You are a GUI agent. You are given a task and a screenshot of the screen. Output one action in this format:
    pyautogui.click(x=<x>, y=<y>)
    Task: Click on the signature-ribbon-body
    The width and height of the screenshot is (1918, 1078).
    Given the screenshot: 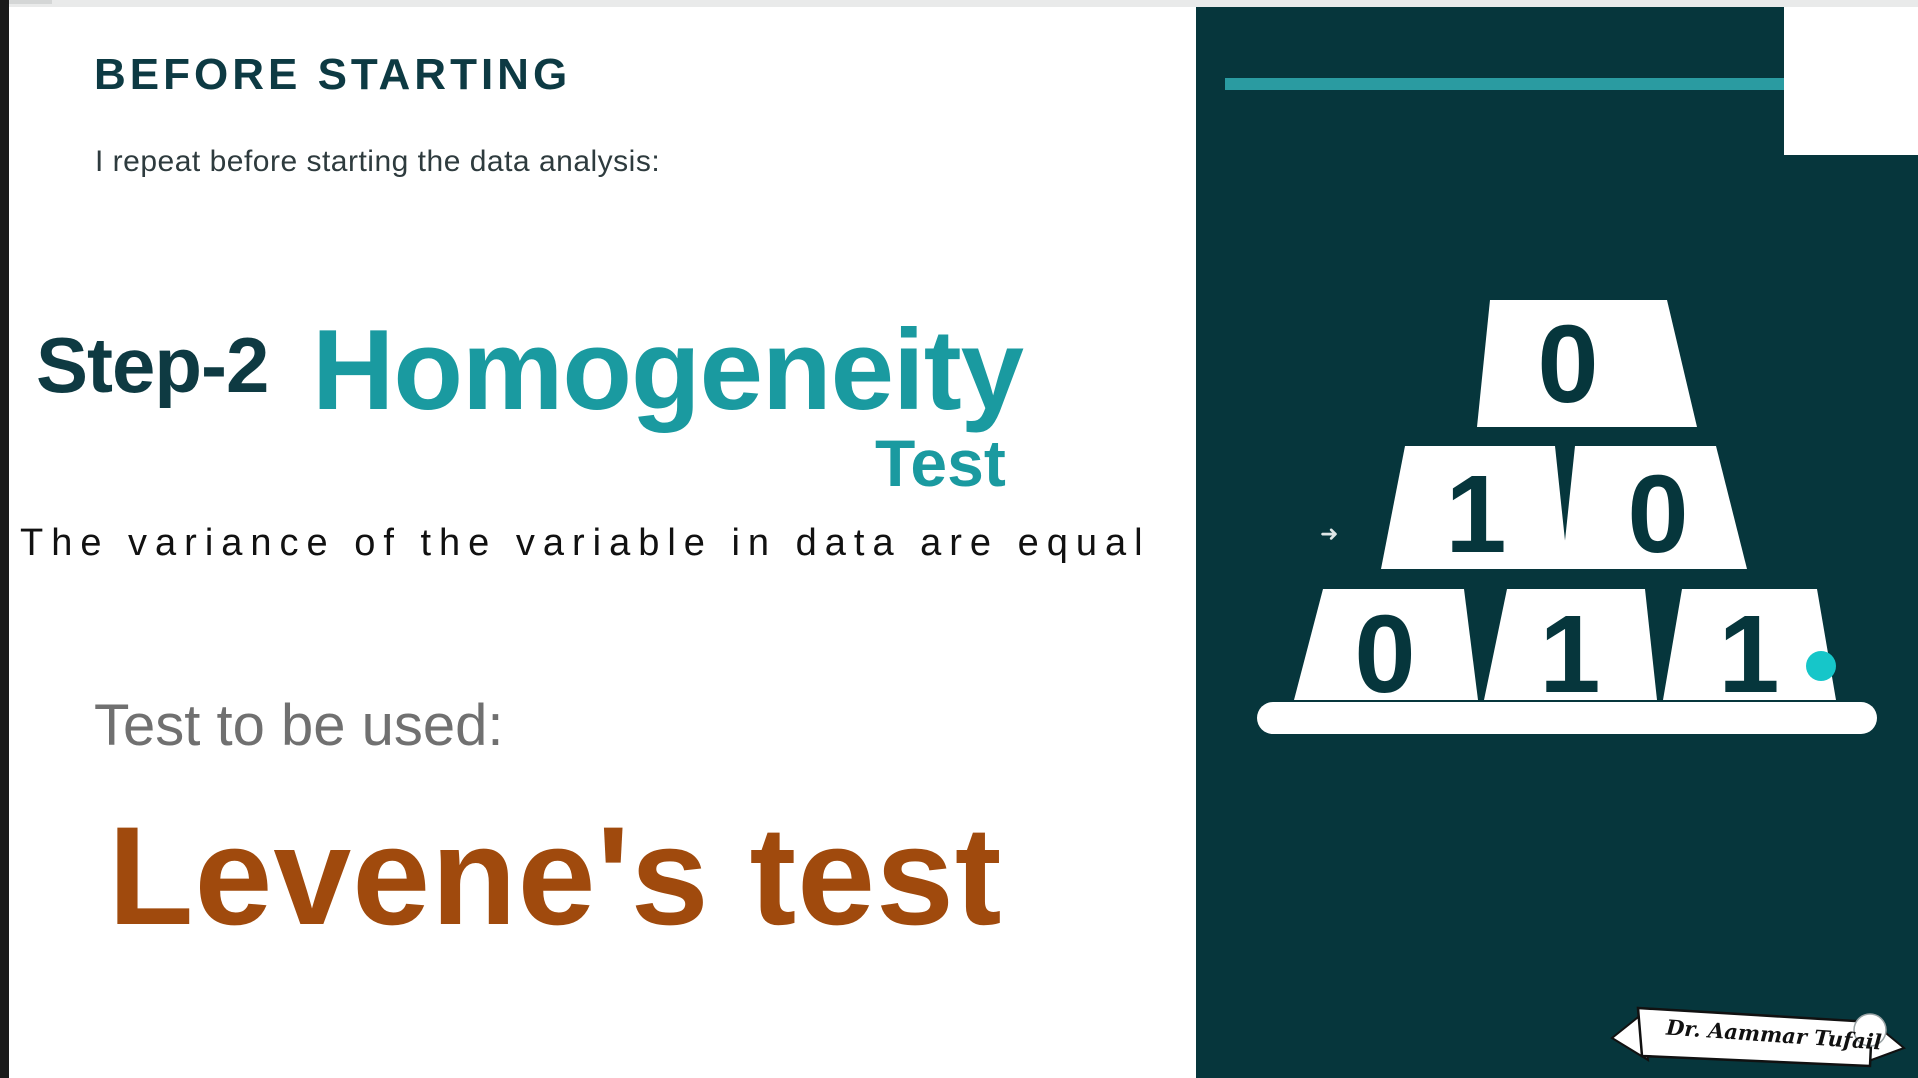 What is the action you would take?
    pyautogui.click(x=1755, y=1037)
    